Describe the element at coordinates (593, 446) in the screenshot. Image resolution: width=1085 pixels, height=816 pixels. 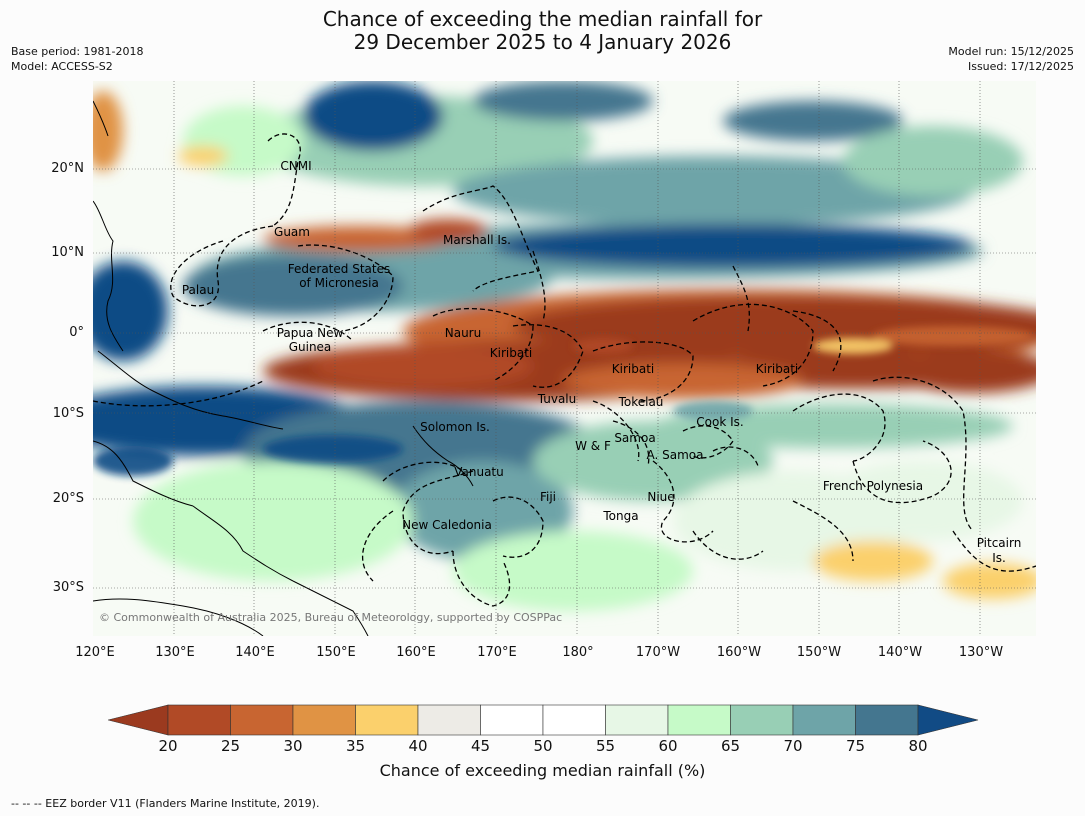
I see `label-wallis-futuna: W & F` at that location.